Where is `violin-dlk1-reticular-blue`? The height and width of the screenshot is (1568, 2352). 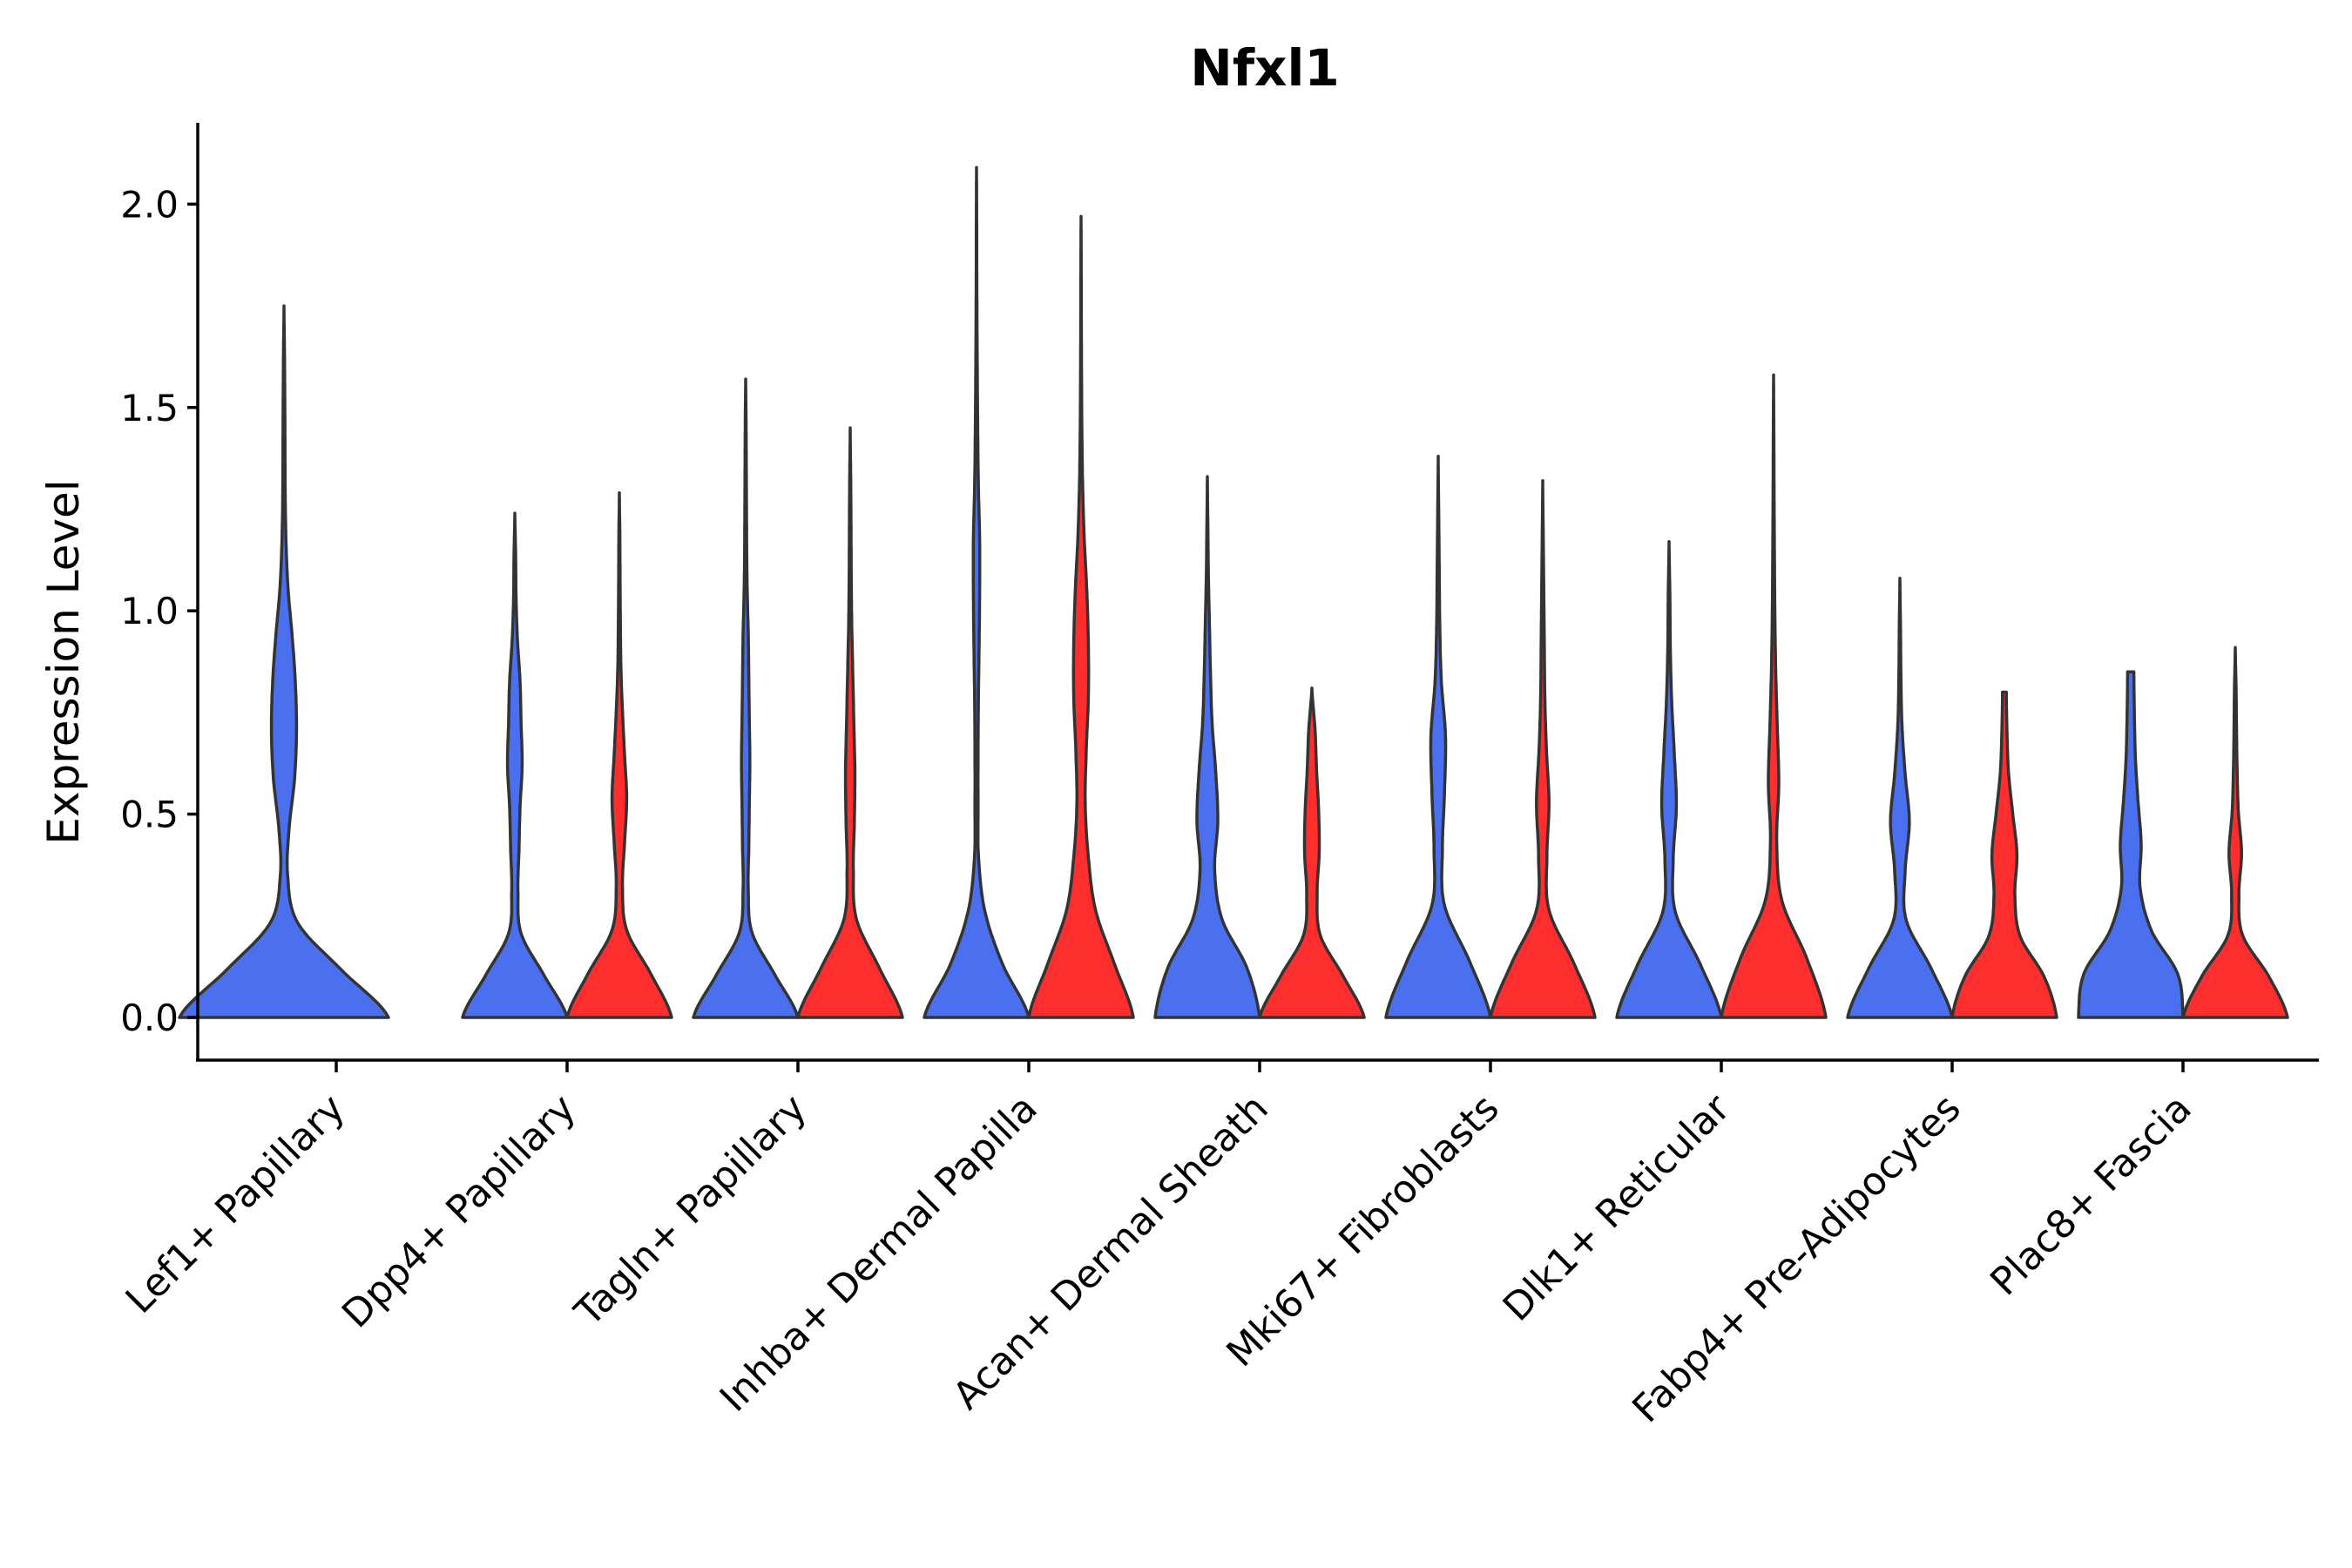
violin-dlk1-reticular-blue is located at coordinates (1669, 780).